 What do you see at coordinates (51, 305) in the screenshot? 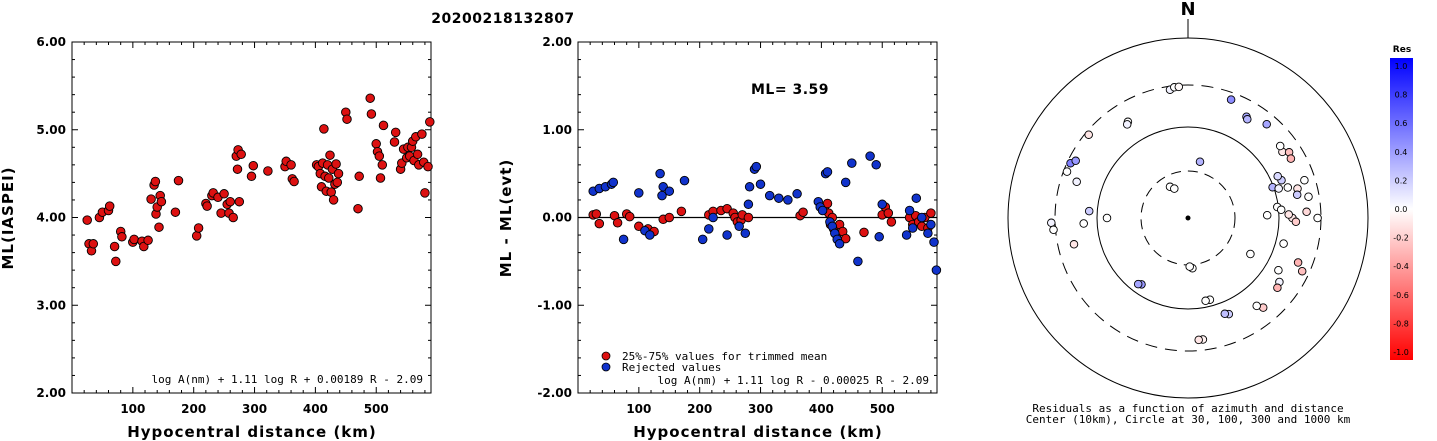
I see `y-tick-label: 3.00` at bounding box center [51, 305].